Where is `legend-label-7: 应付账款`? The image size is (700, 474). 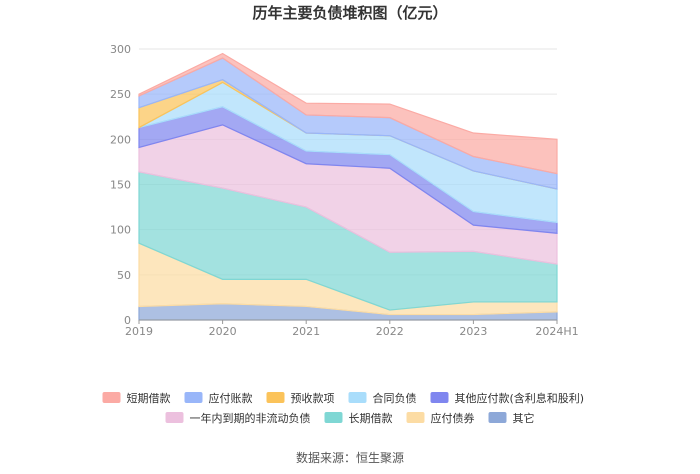
legend-label-7: 应付账款 is located at coordinates (231, 398).